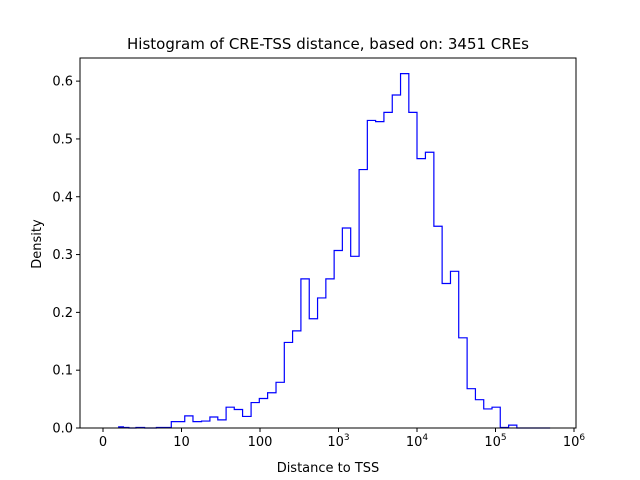 Image resolution: width=640 pixels, height=480 pixels. Describe the element at coordinates (181, 442) in the screenshot. I see `x-tick-label: 10` at that location.